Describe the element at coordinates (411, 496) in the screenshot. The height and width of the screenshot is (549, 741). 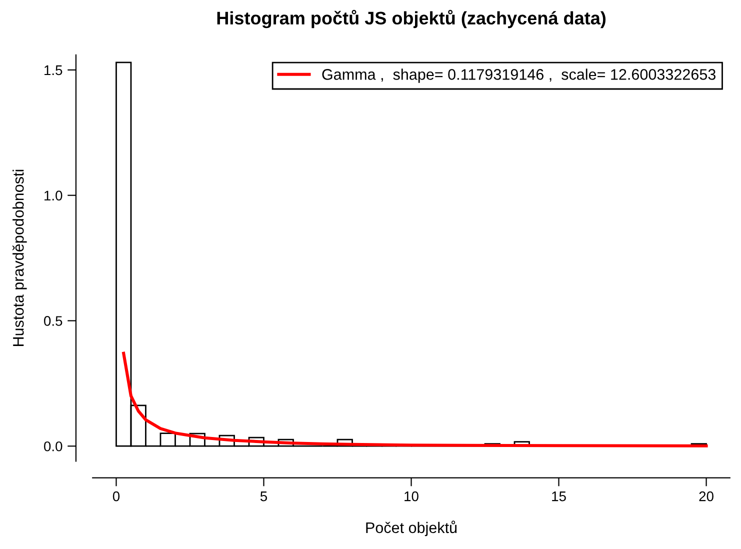
I see `x-tick-label: 10` at that location.